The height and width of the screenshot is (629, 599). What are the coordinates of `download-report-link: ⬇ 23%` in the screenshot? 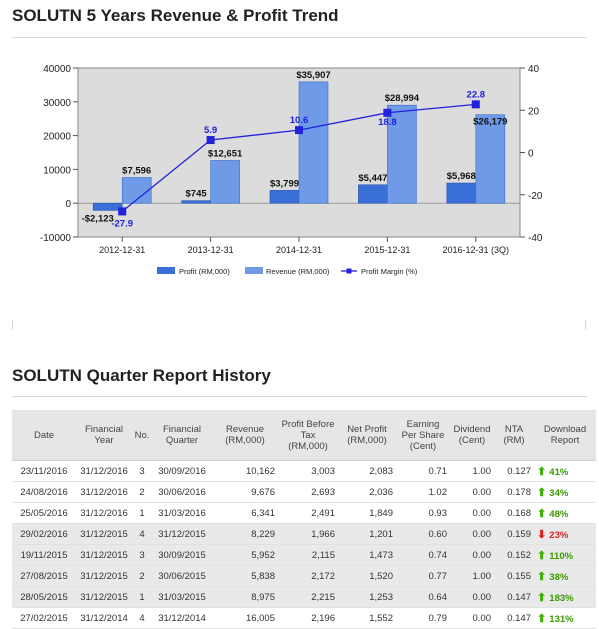 It's located at (565, 534).